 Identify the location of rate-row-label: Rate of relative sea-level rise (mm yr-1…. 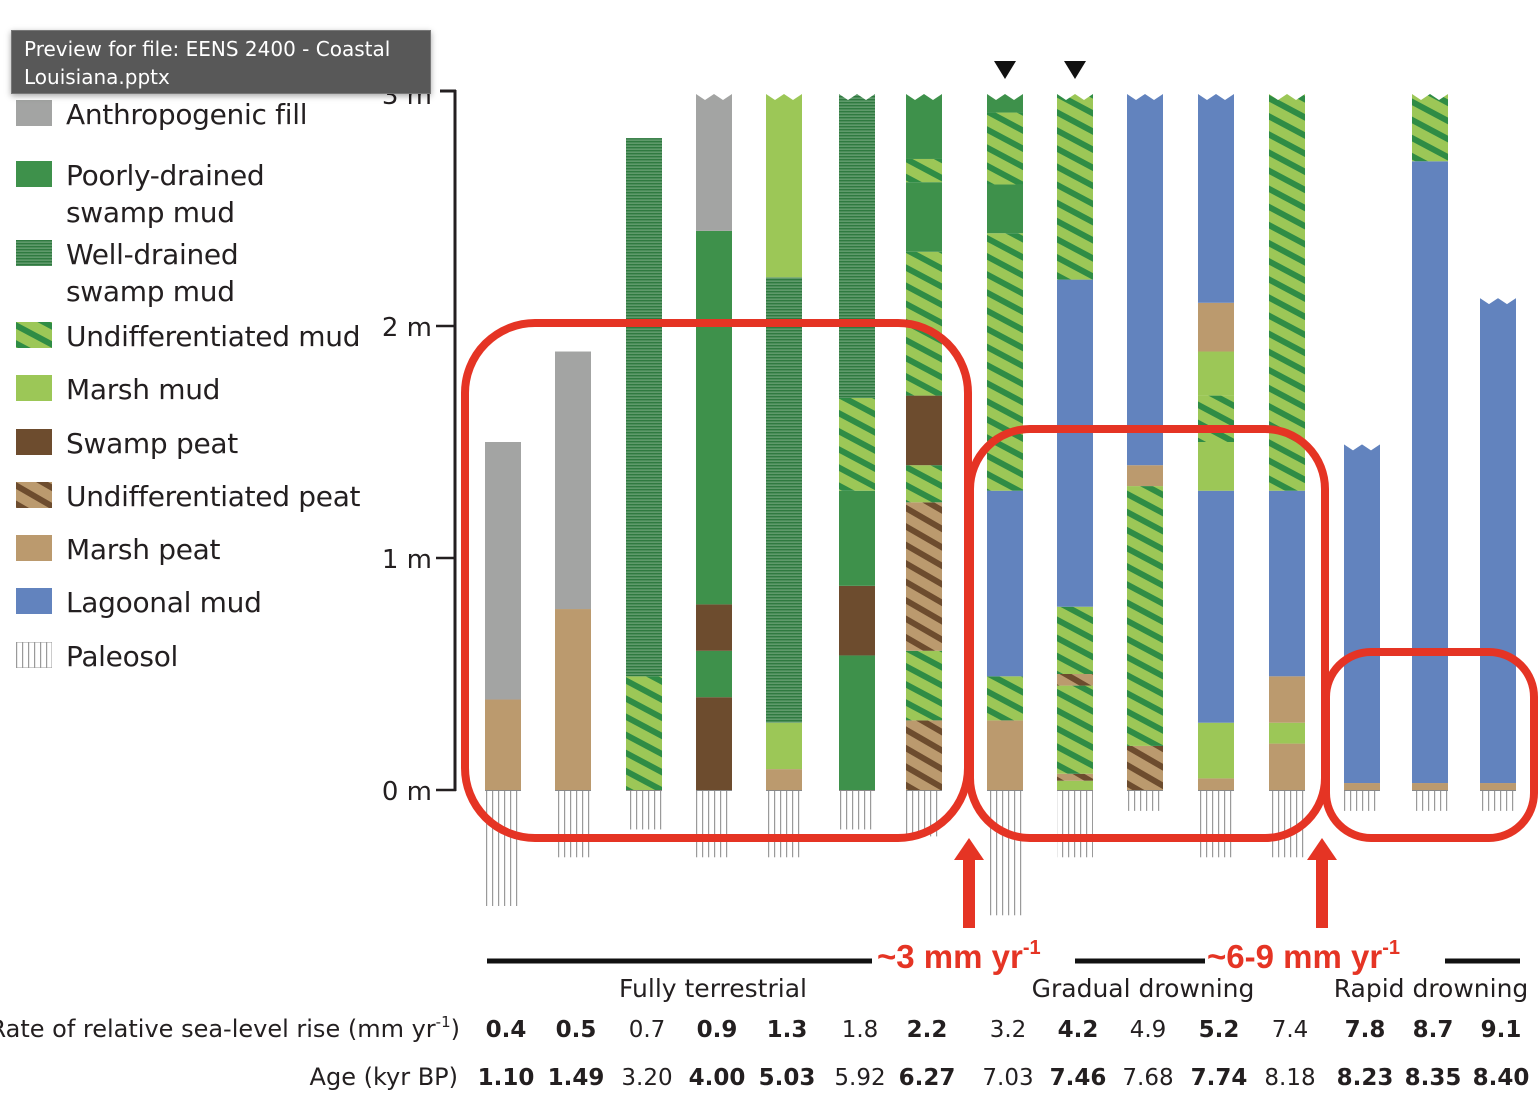
(230, 1028).